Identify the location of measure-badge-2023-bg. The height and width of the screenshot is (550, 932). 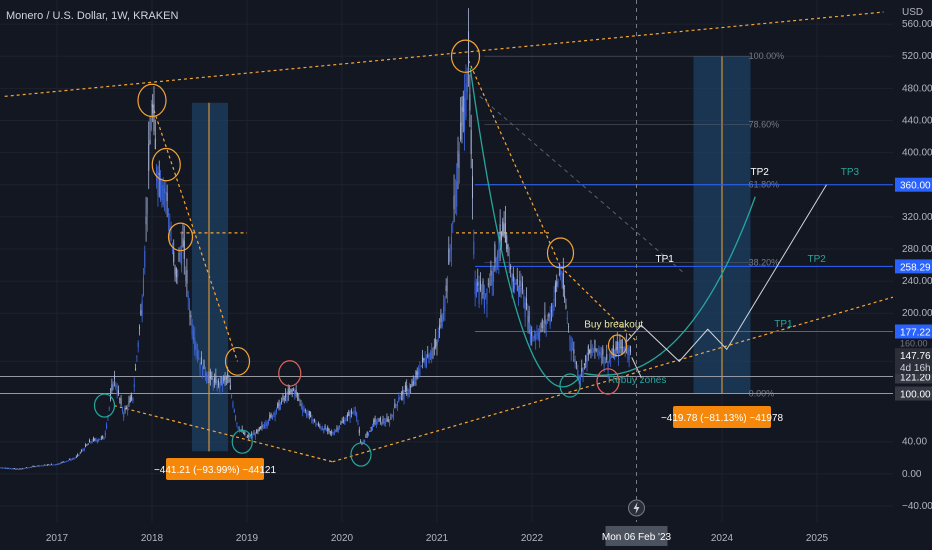
(722, 417).